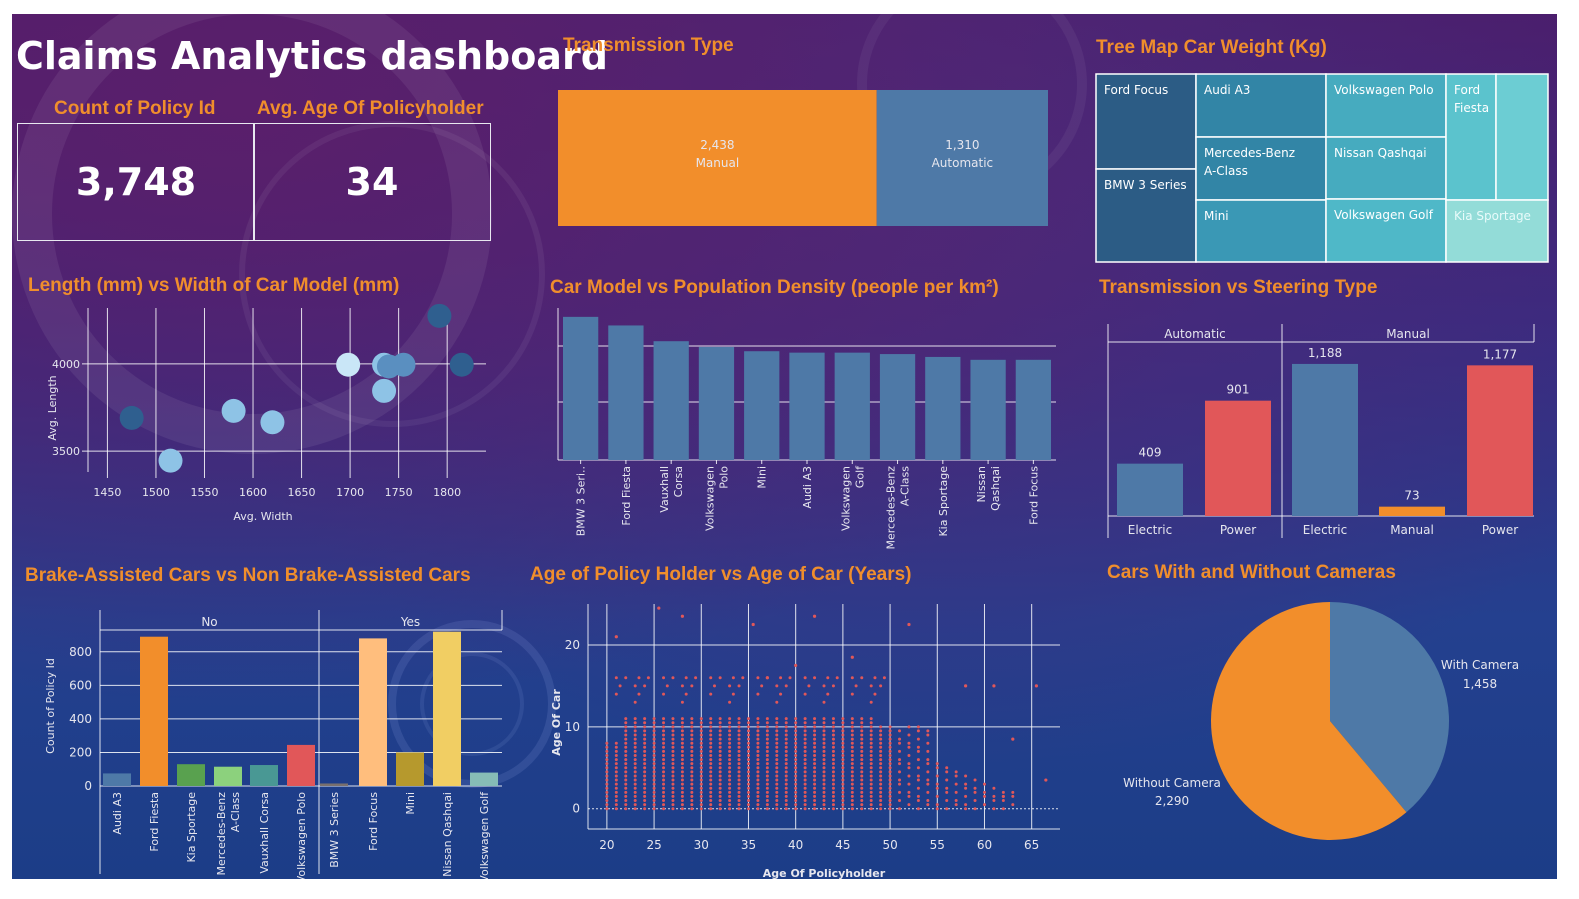 Image resolution: width=1579 pixels, height=899 pixels. What do you see at coordinates (1226, 171) in the screenshot?
I see `treemap-label: A-Class` at bounding box center [1226, 171].